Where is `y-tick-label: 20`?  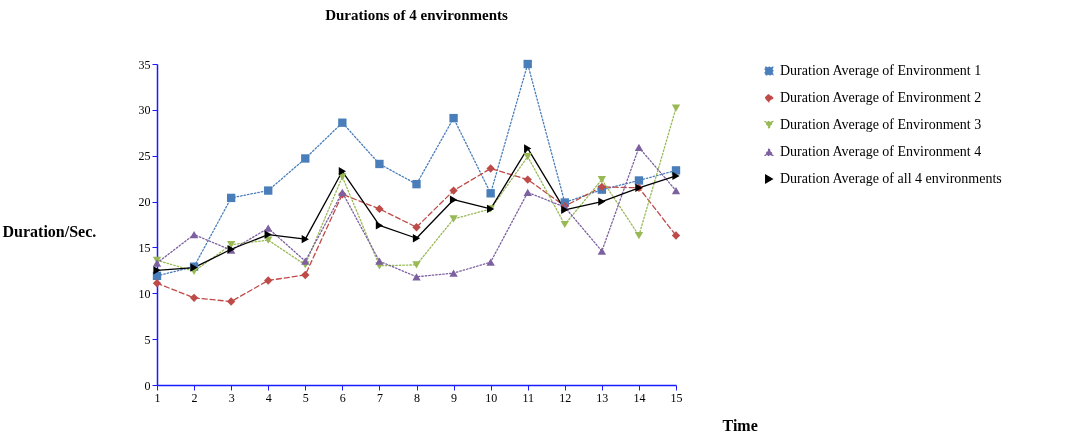
y-tick-label: 20 is located at coordinates (144, 202).